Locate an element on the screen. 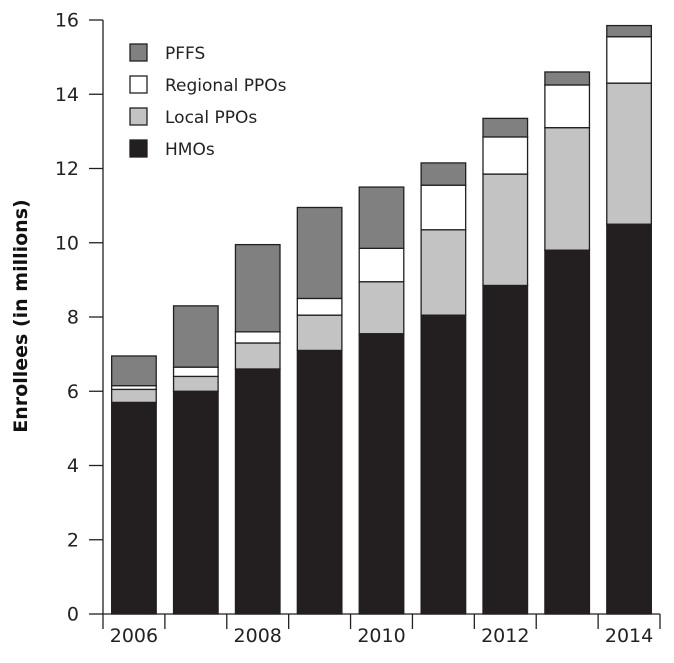 The height and width of the screenshot is (663, 674). bar-local-ppos-2010 is located at coordinates (381, 308).